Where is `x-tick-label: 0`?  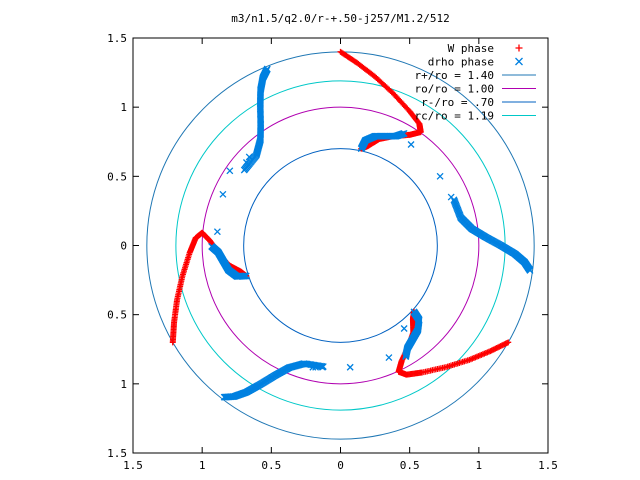 x-tick-label: 0 is located at coordinates (340, 465).